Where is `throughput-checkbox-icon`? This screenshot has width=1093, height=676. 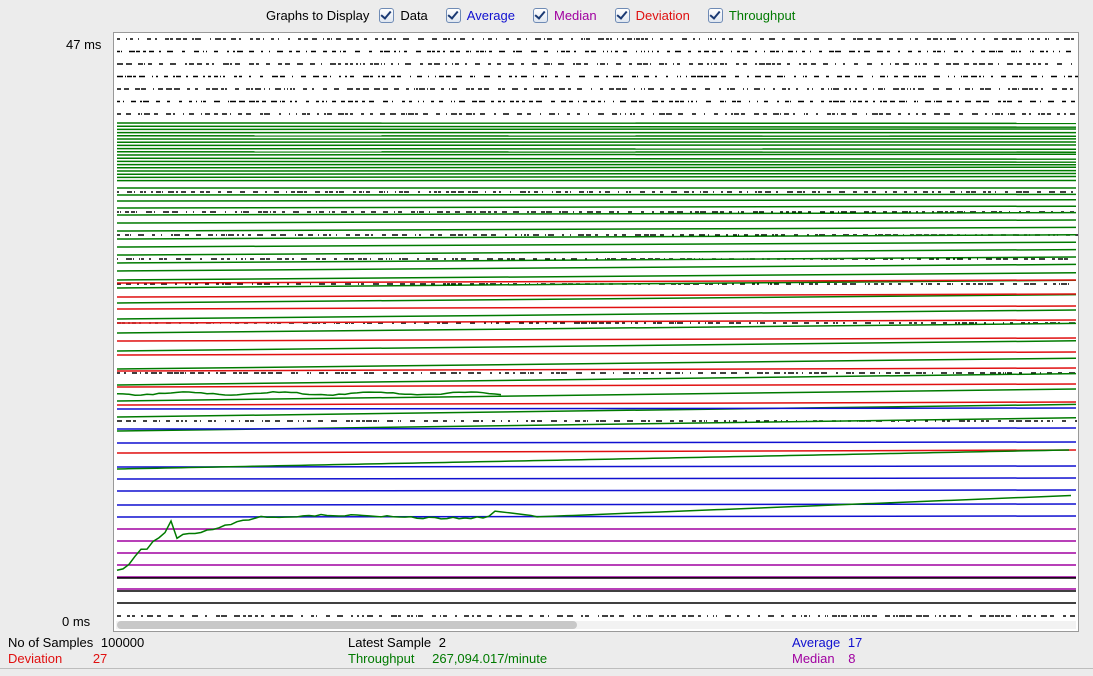 throughput-checkbox-icon is located at coordinates (715, 15).